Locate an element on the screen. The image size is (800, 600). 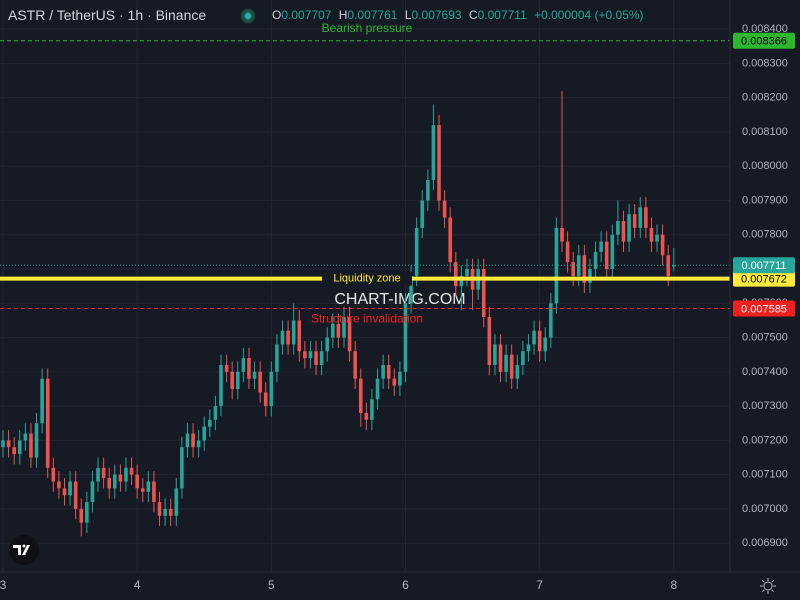
value: 0.007711 is located at coordinates (502, 15).